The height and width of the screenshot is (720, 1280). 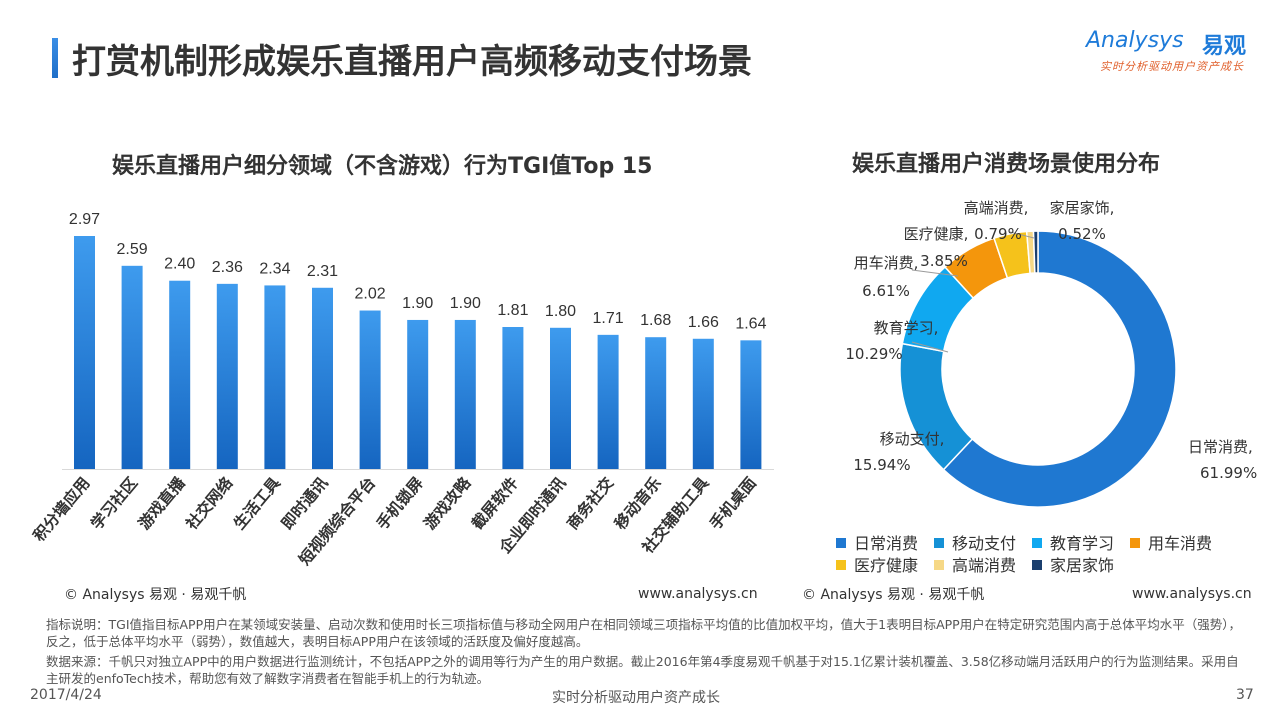 I want to click on analysys-logo: Analysys 易观 实时分析驱动用户资产成长, so click(x=1166, y=52).